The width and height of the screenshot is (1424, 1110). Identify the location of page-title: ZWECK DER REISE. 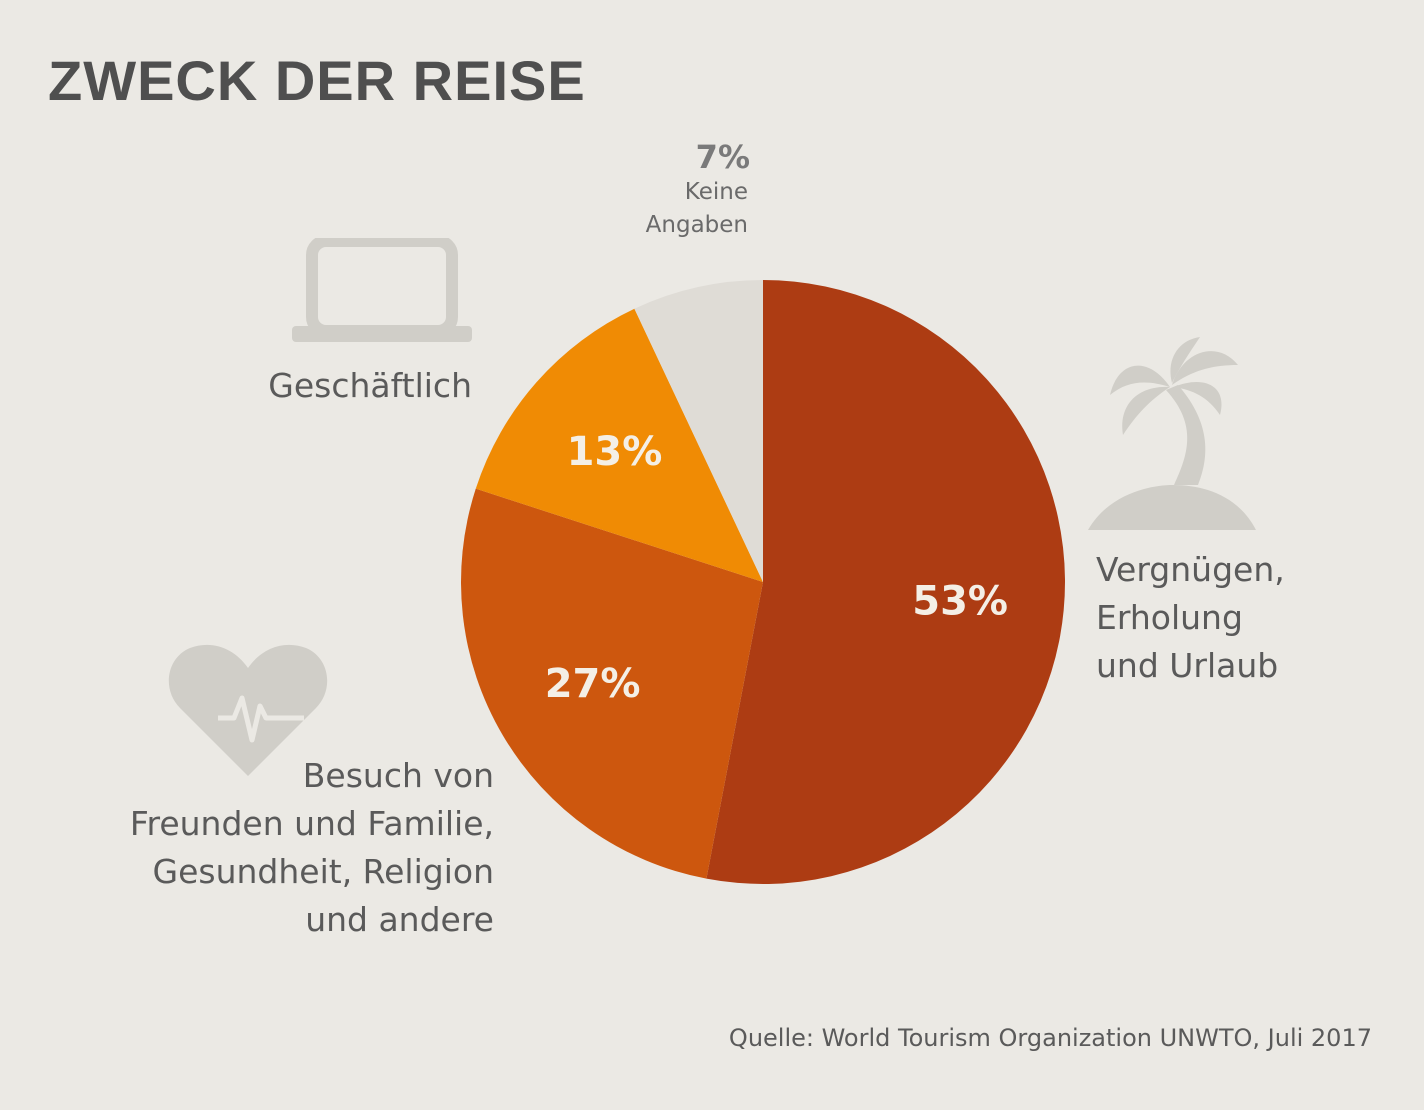
(317, 80).